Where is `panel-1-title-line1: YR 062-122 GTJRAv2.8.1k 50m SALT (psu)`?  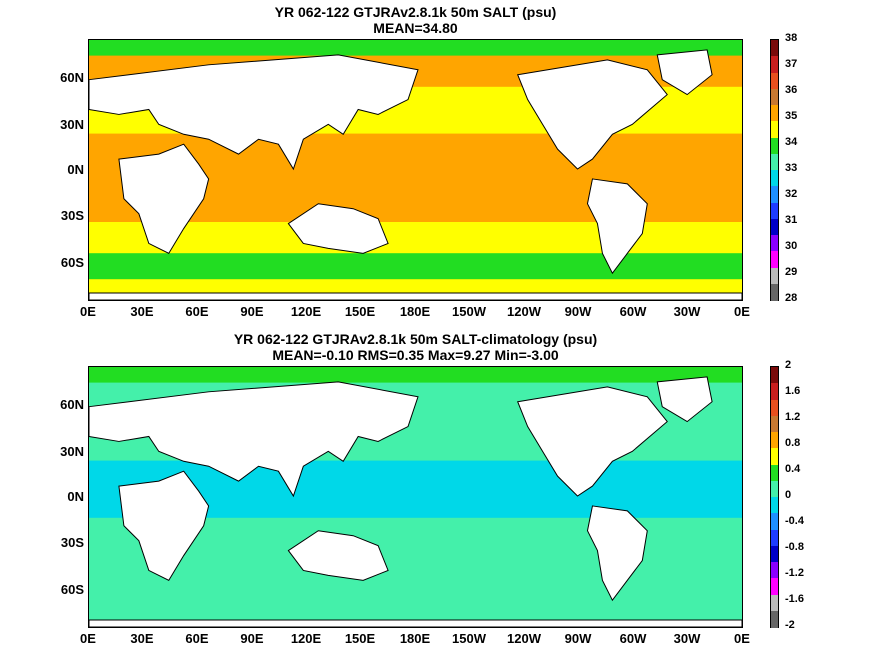 panel-1-title-line1: YR 062-122 GTJRAv2.8.1k 50m SALT (psu) is located at coordinates (415, 12).